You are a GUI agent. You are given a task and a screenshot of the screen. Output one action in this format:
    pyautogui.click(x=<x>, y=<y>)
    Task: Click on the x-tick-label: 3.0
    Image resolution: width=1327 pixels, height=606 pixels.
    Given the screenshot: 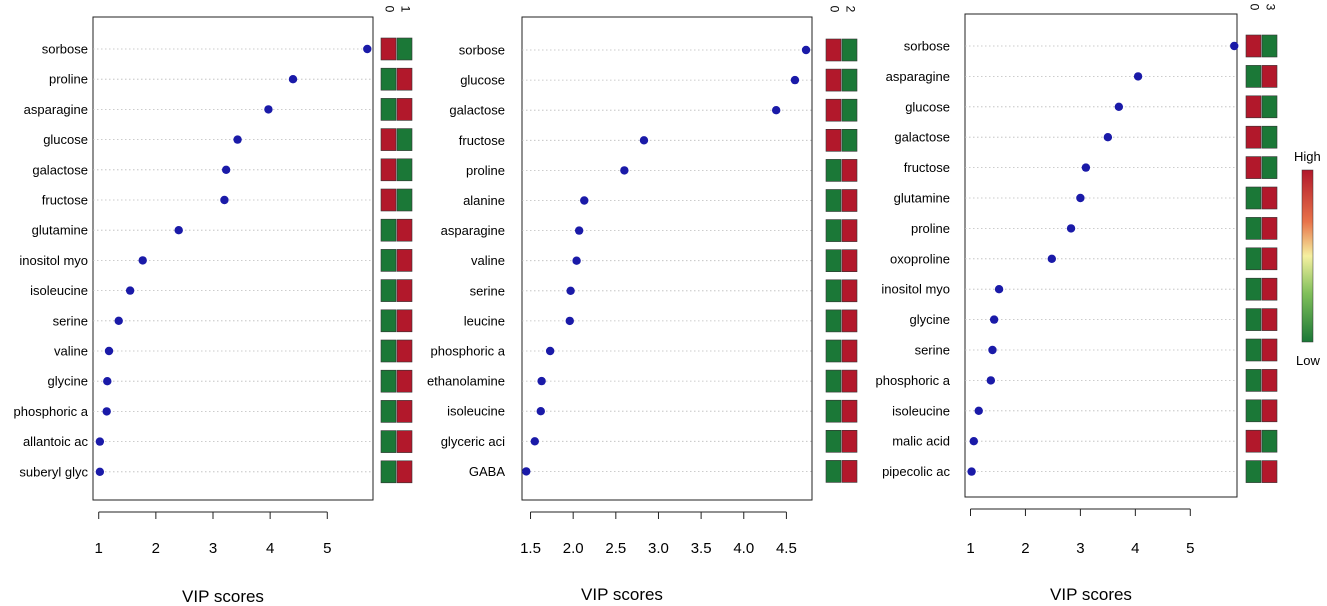 What is the action you would take?
    pyautogui.click(x=658, y=548)
    